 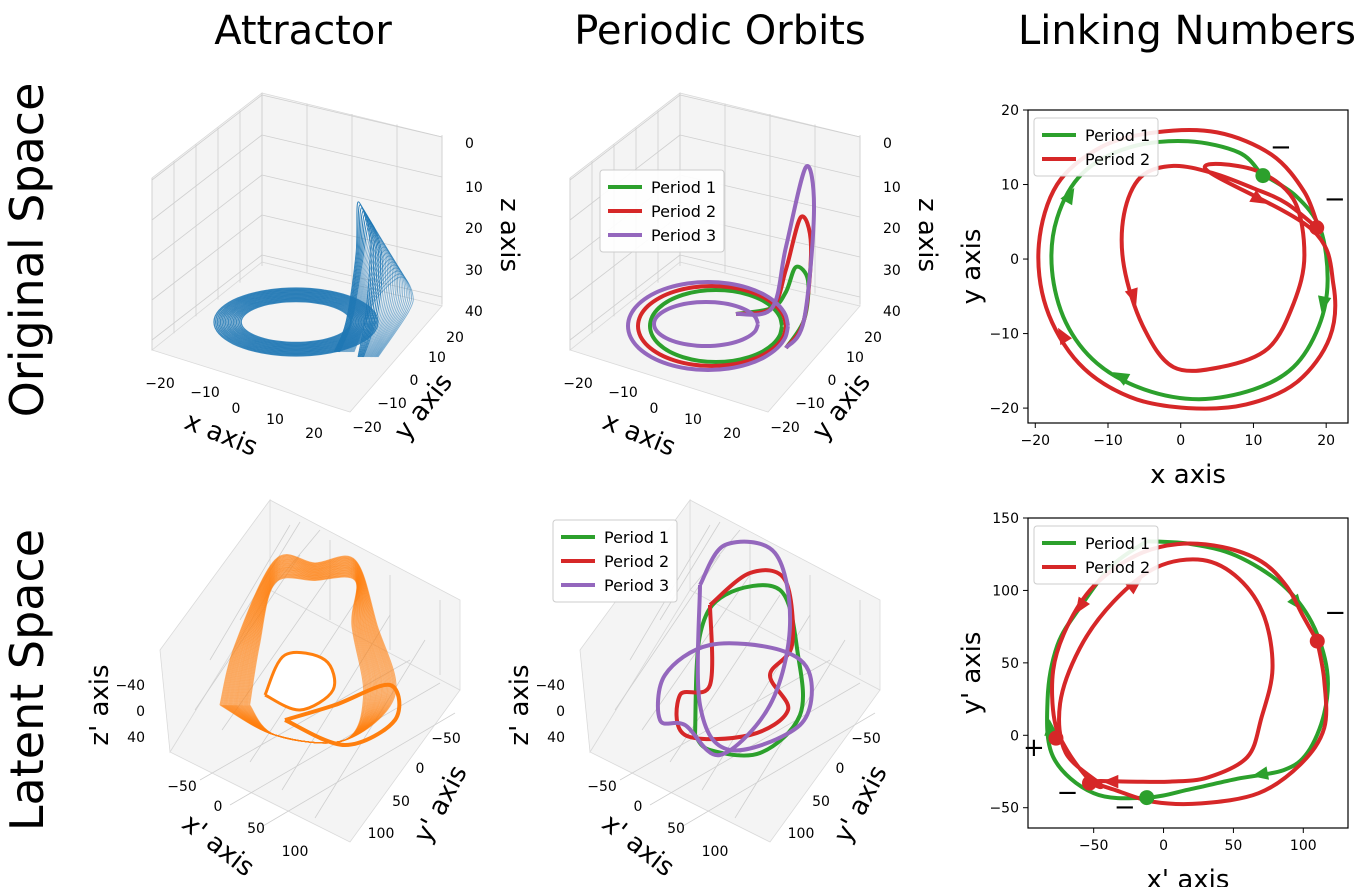 I want to click on latent-orbits-xtick-0: −50, so click(x=602, y=787).